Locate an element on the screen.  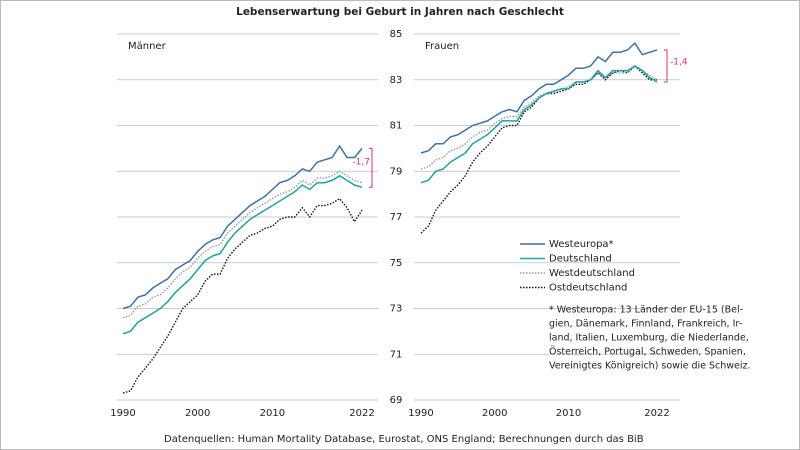
footnote-line: * Westeuropa: 13 Länder der EU-15 (Bel- is located at coordinates (646, 310).